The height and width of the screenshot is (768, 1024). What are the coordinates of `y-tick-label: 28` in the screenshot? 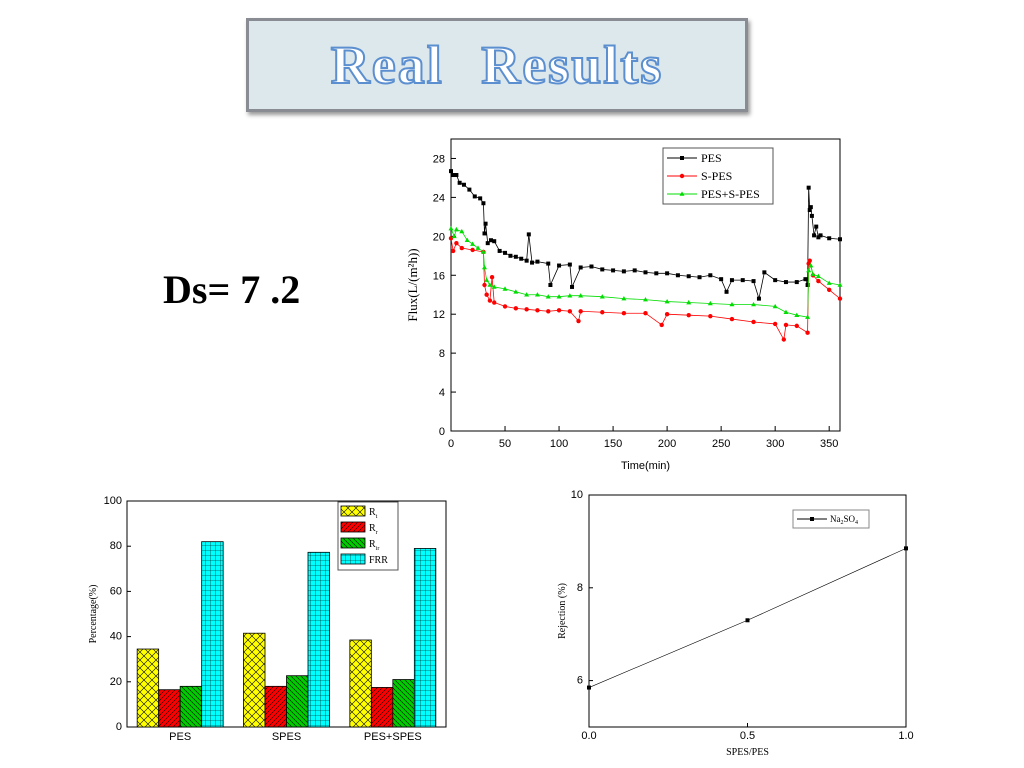 It's located at (439, 159).